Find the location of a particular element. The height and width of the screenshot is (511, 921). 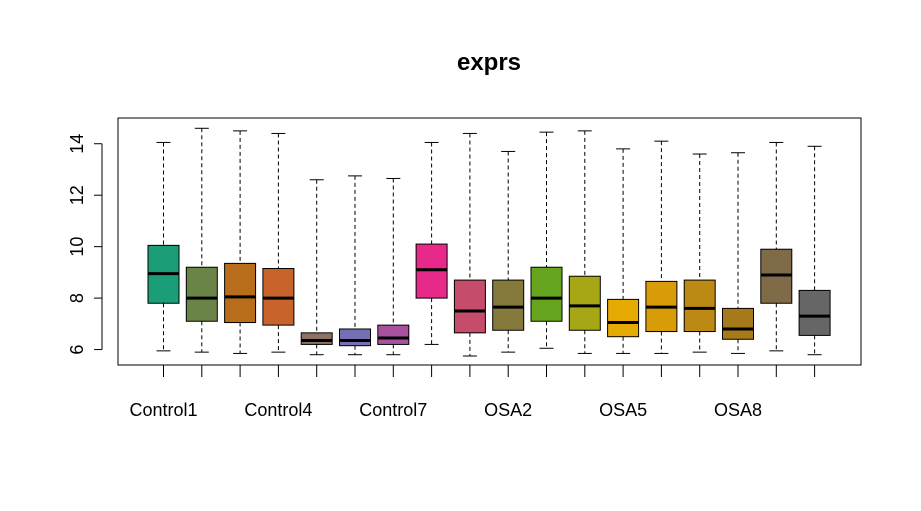

y-tick-label: 6 is located at coordinates (77, 350).